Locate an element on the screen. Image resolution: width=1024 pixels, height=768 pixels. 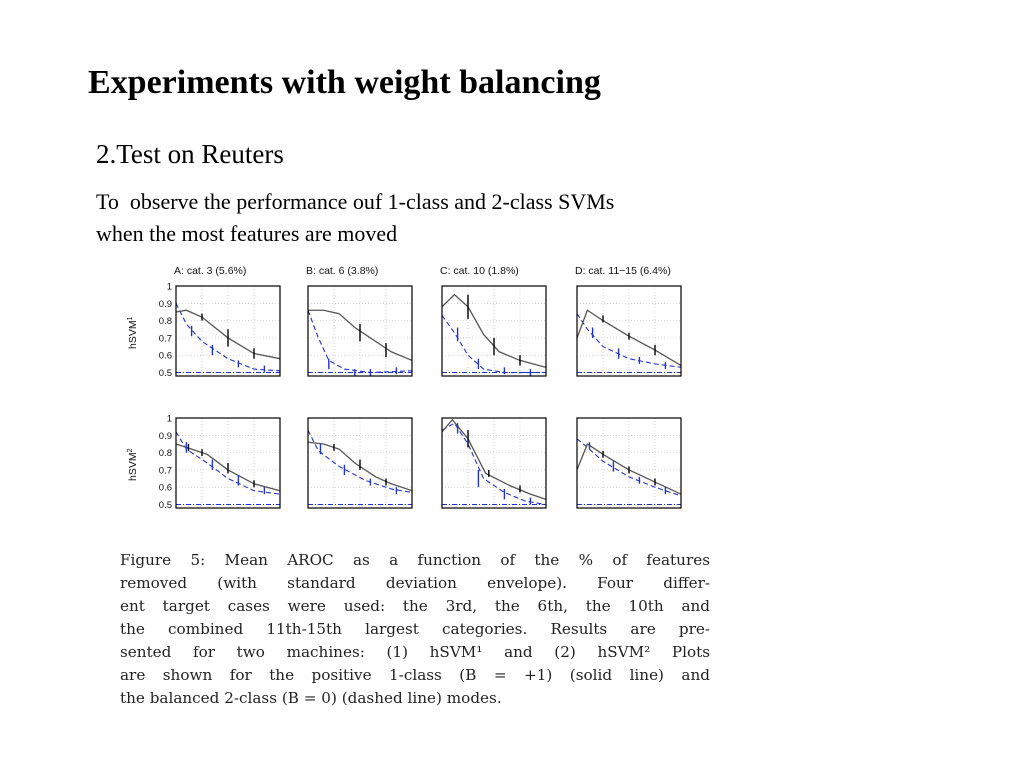
panel-column-title: D: cat. 11−15 (6.4%) is located at coordinates (623, 271).